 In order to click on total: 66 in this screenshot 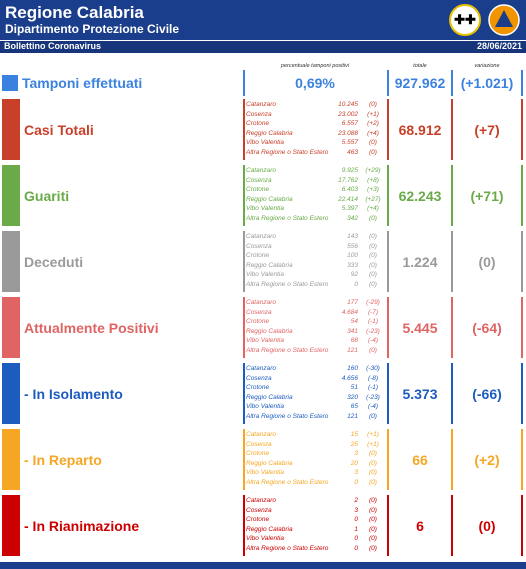, I will do `click(420, 460)`.